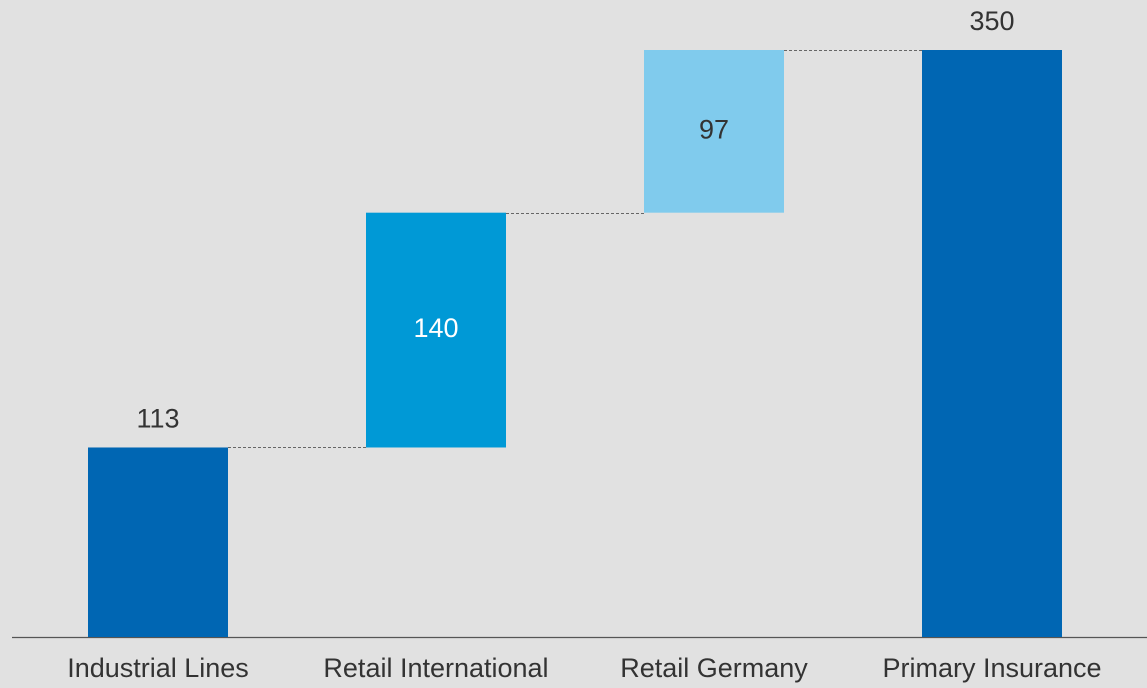  What do you see at coordinates (714, 668) in the screenshot?
I see `x-tick-label: Retail Germany` at bounding box center [714, 668].